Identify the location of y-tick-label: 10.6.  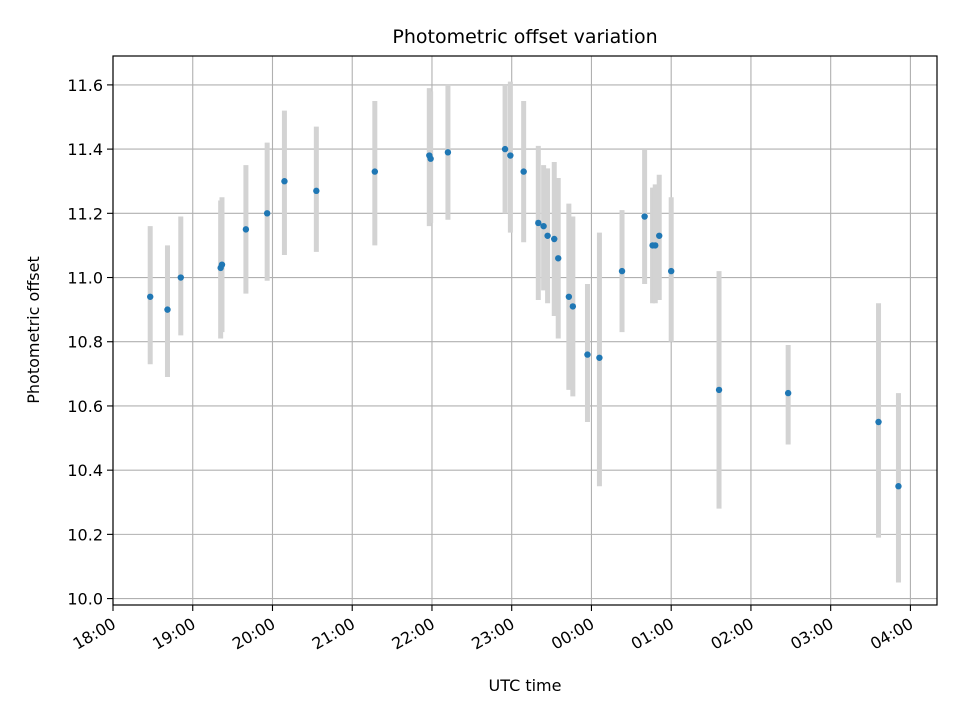
(85, 406).